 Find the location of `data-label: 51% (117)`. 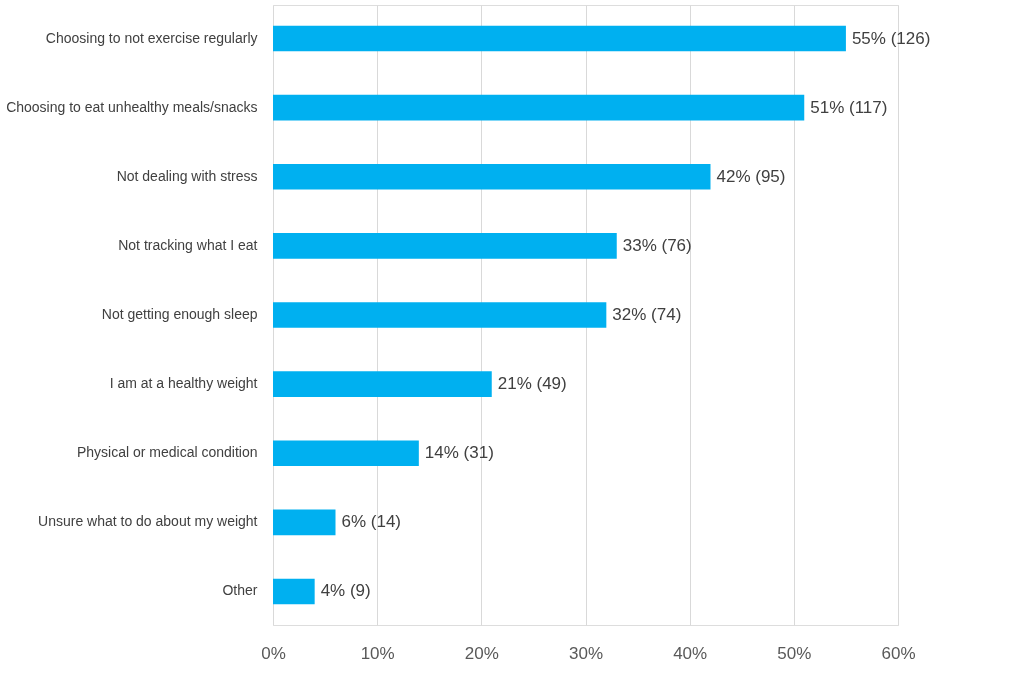

data-label: 51% (117) is located at coordinates (849, 107).